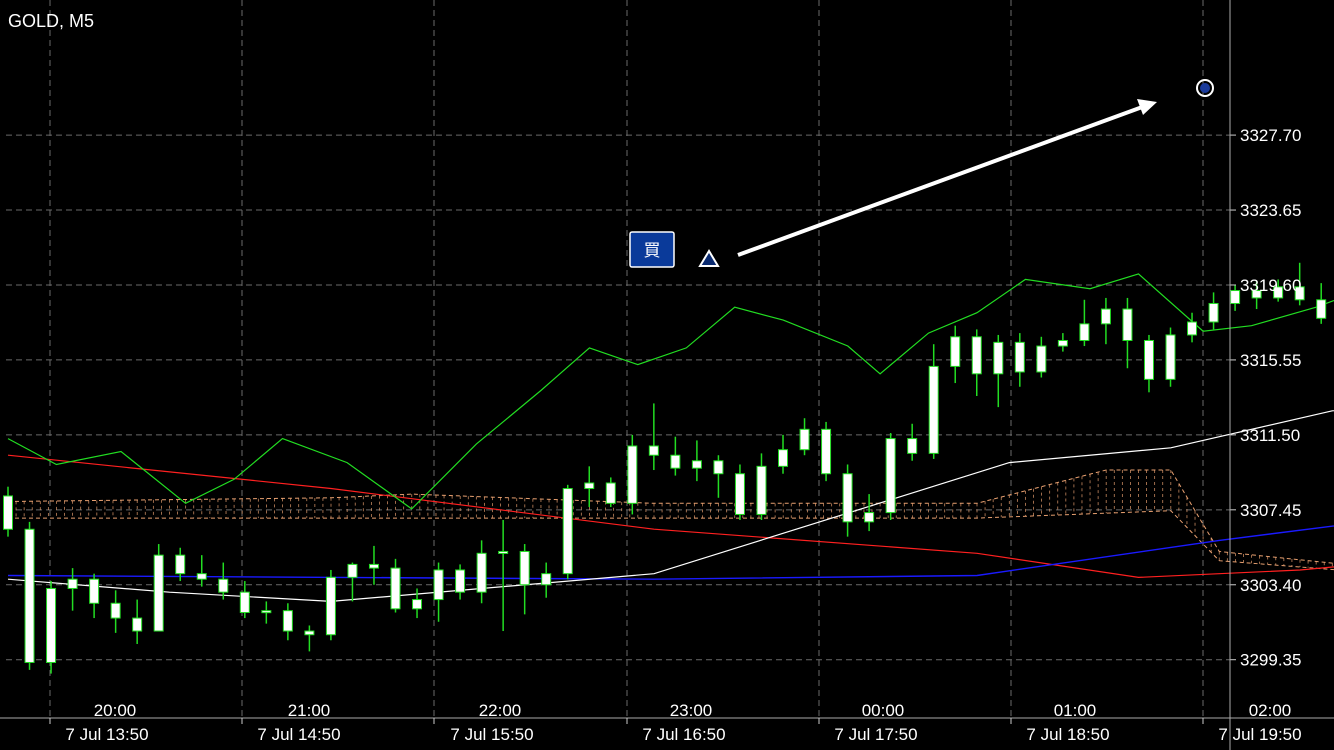 This screenshot has height=750, width=1334. I want to click on y-tick-label: 3323.65, so click(1270, 210).